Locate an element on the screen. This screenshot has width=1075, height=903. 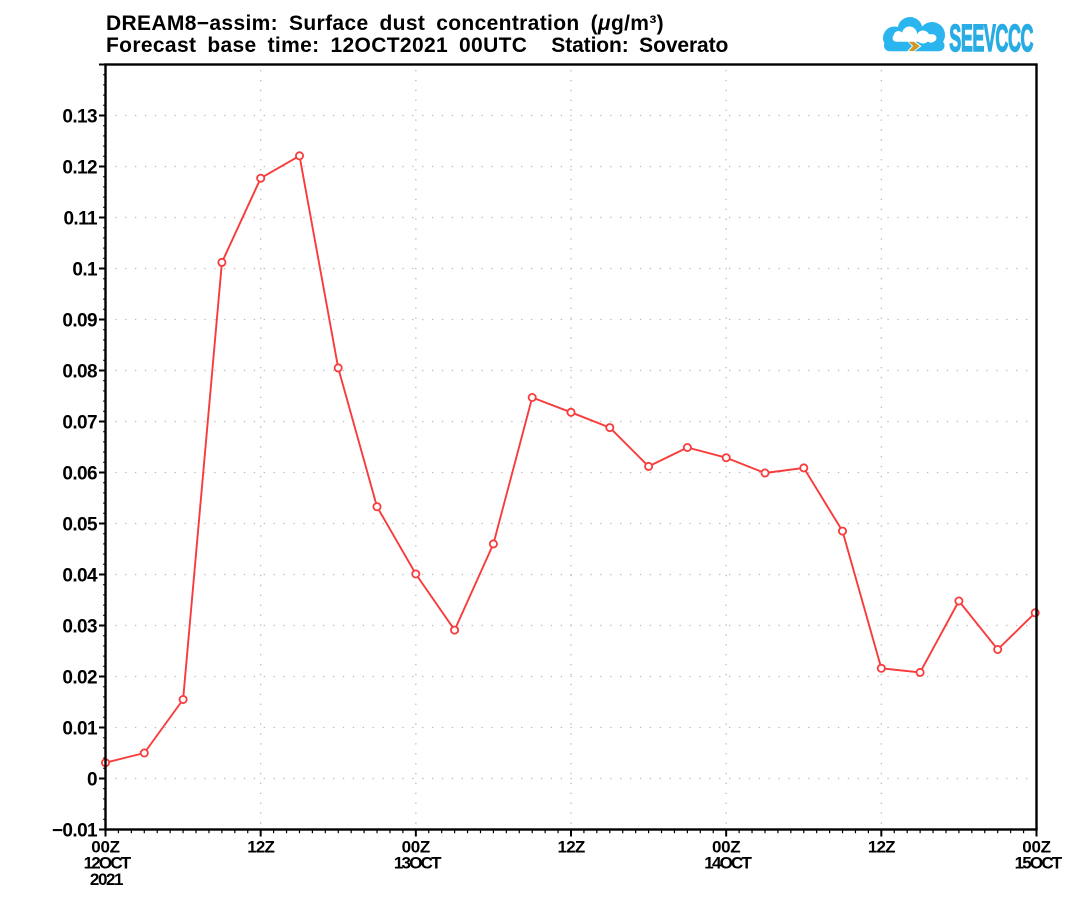
svg-text: 0.13 is located at coordinates (79, 116).